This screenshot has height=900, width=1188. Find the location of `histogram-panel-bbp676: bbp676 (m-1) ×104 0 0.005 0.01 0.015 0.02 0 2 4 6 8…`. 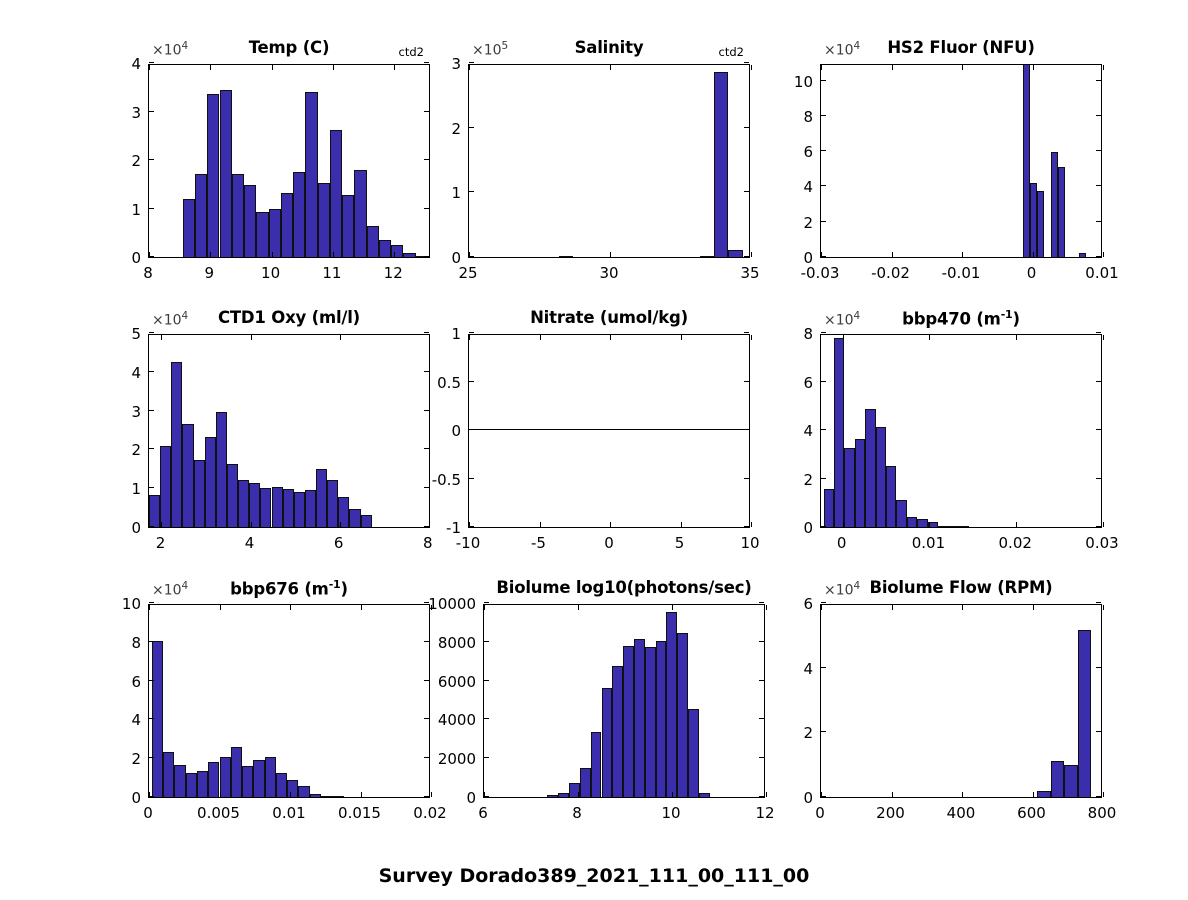

histogram-panel-bbp676: bbp676 (m-1) ×104 0 0.005 0.01 0.015 0.02 0 2 4 6 8… is located at coordinates (284, 700).